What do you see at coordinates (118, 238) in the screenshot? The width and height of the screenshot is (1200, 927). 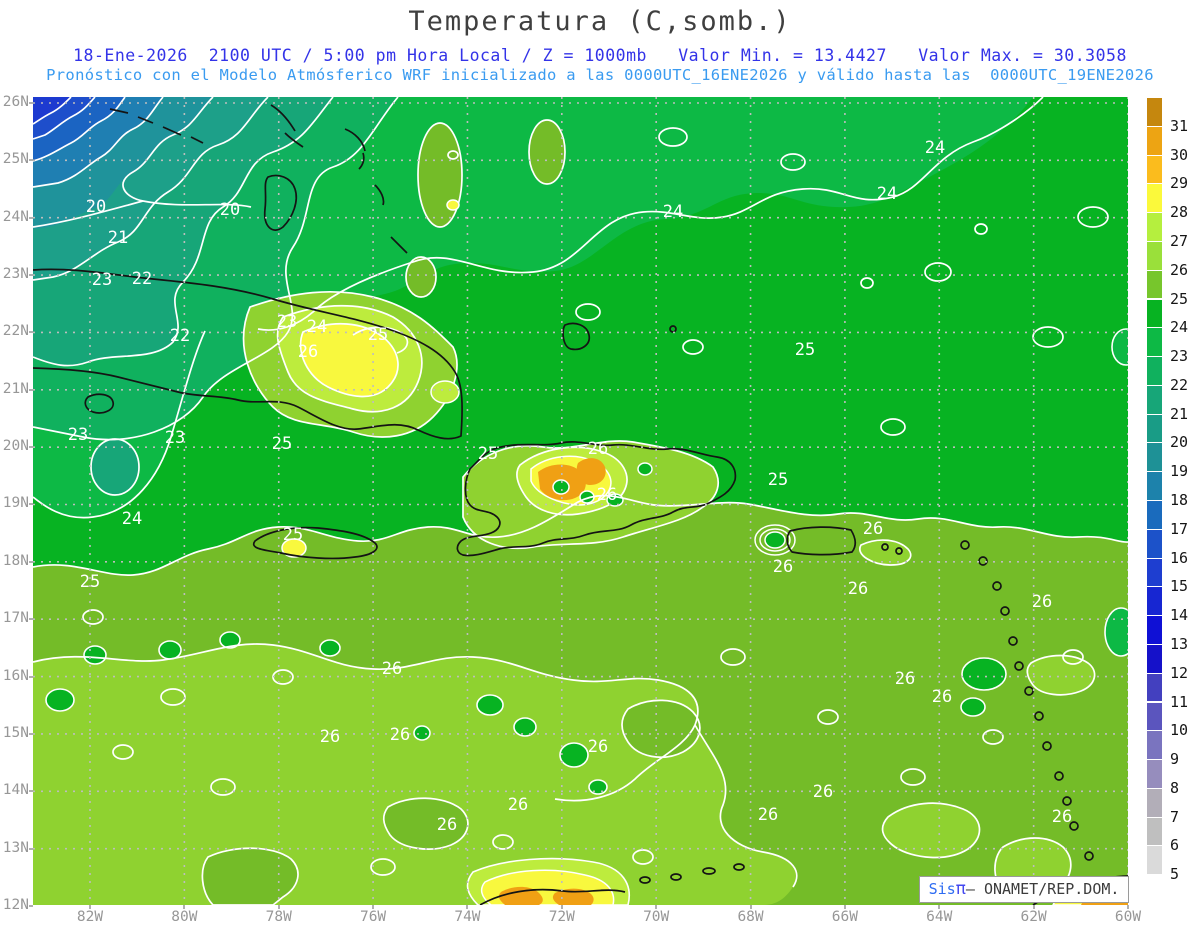 I see `contour-label: 21` at bounding box center [118, 238].